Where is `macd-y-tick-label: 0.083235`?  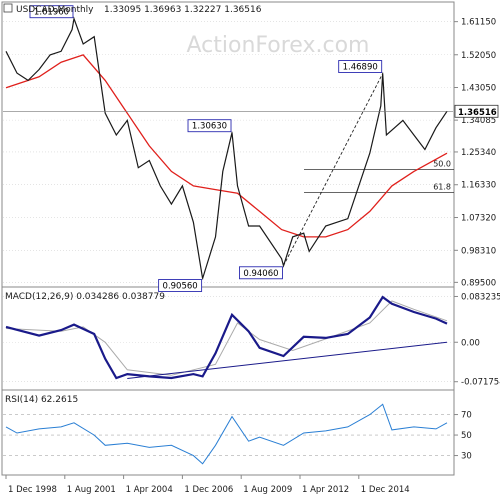 macd-y-tick-label: 0.083235 is located at coordinates (480, 297).